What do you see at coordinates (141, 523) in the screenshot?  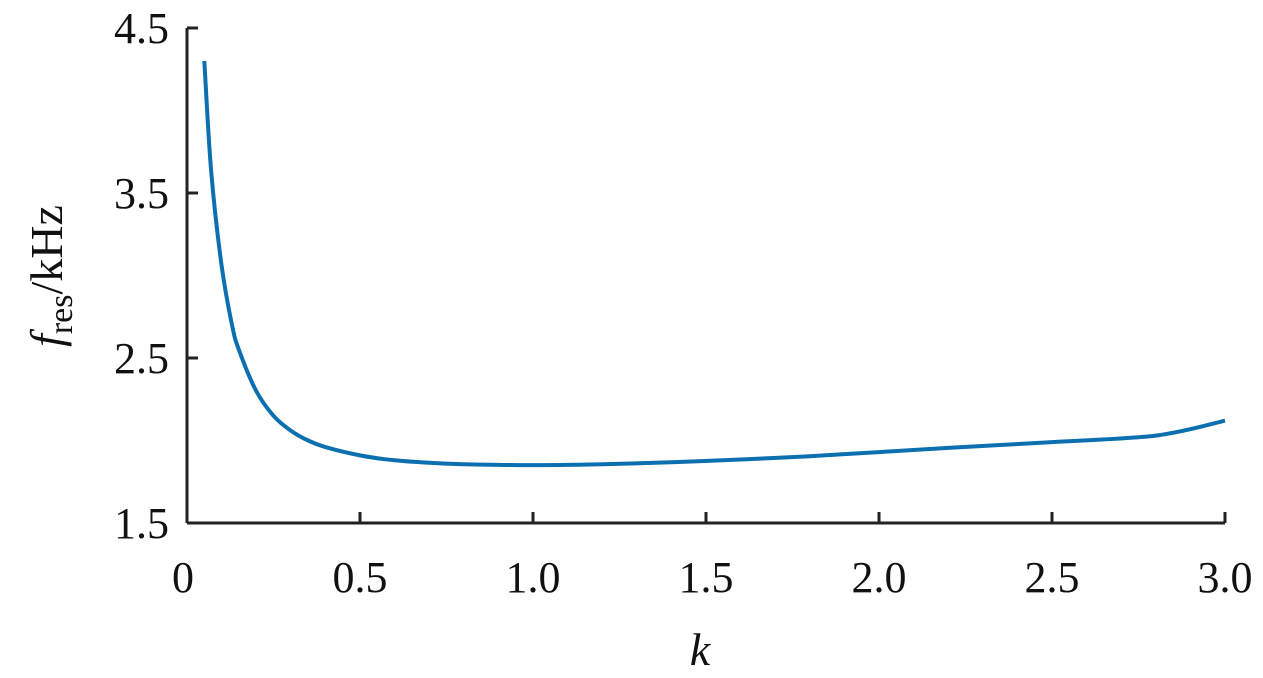 I see `y-tick-label: 1.5` at bounding box center [141, 523].